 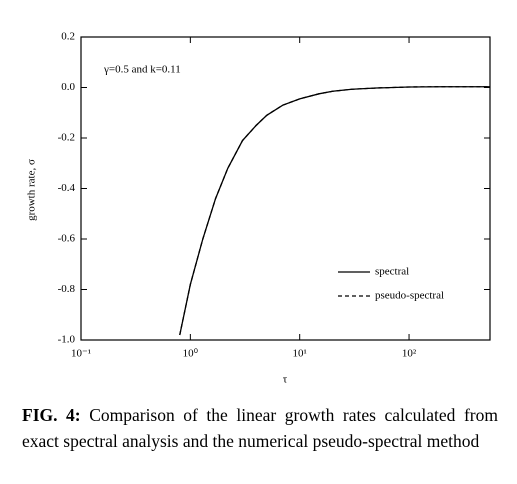 What do you see at coordinates (67, 239) in the screenshot?
I see `y-tick-label: -0.6` at bounding box center [67, 239].